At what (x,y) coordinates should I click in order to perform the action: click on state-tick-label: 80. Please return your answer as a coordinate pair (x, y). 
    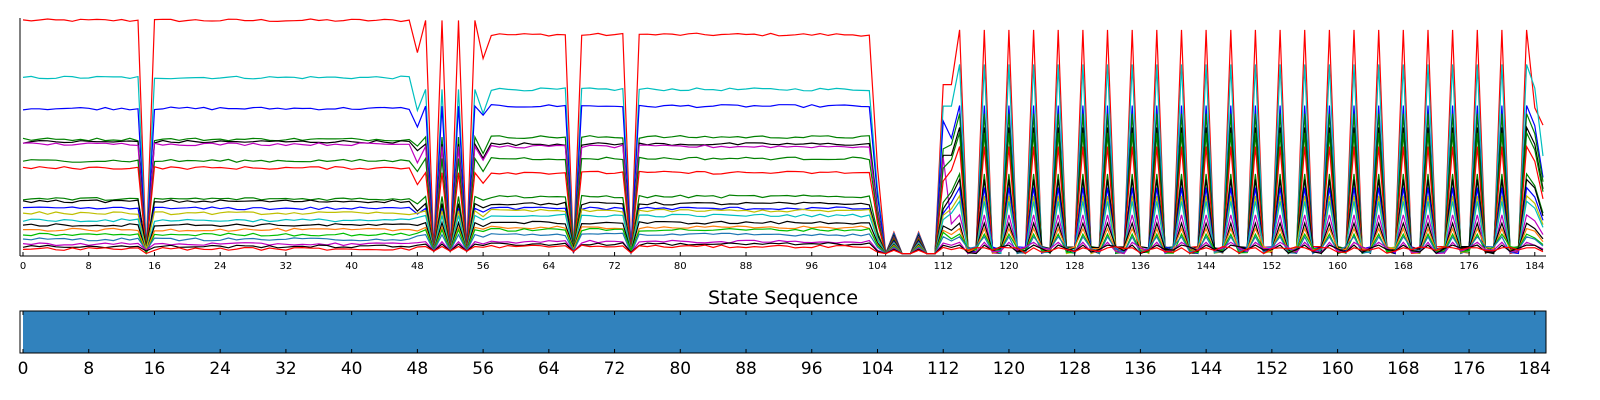
    Looking at the image, I should click on (680, 369).